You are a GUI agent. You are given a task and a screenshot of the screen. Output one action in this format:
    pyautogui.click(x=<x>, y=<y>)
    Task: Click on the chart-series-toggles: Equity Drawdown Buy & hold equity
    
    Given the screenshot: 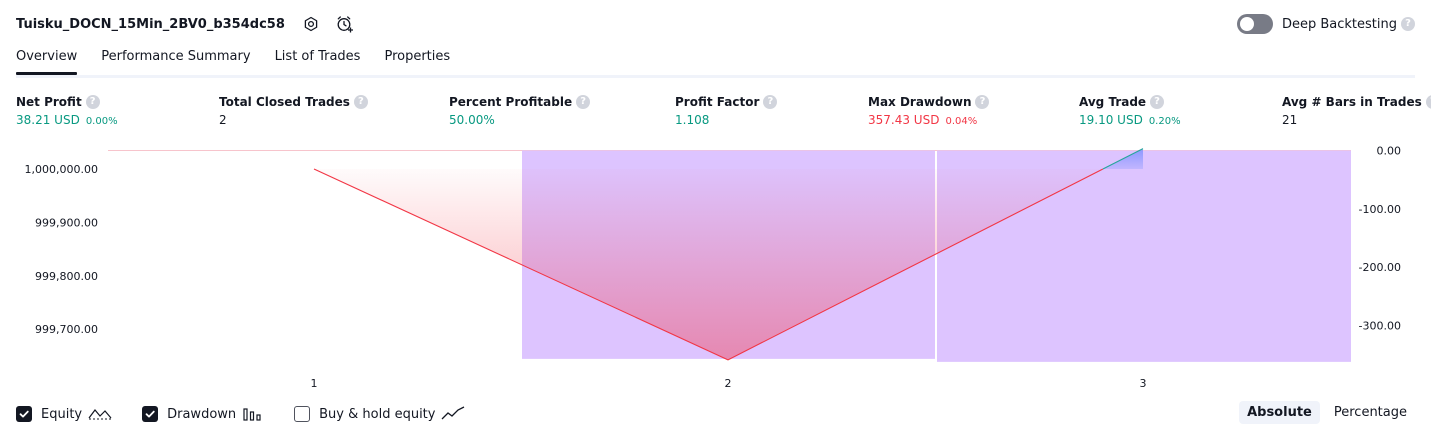 What is the action you would take?
    pyautogui.click(x=255, y=414)
    